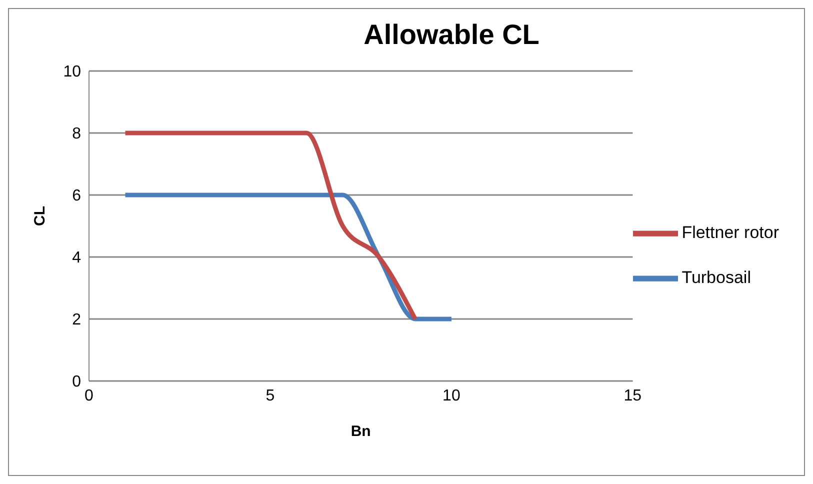 Image resolution: width=813 pixels, height=484 pixels. Describe the element at coordinates (716, 277) in the screenshot. I see `legend-label: Turbosail` at that location.